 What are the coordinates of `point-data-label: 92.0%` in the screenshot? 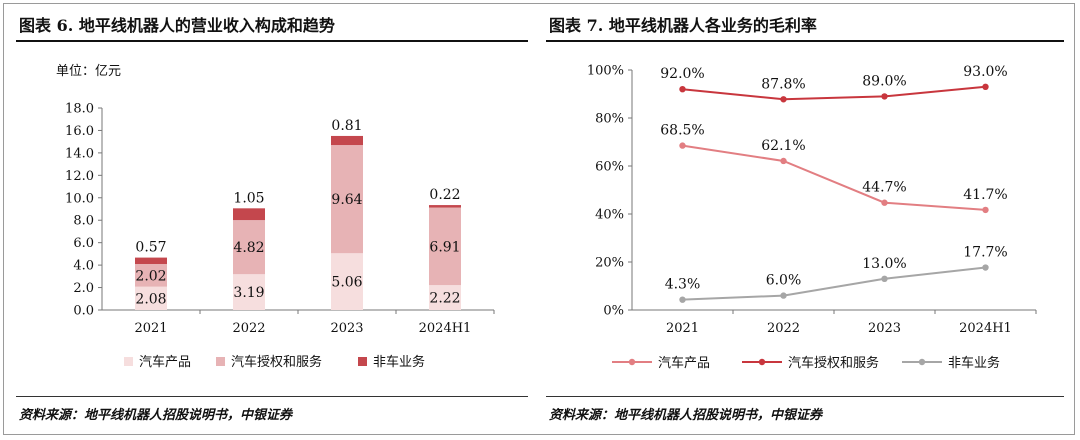 It's located at (682, 74).